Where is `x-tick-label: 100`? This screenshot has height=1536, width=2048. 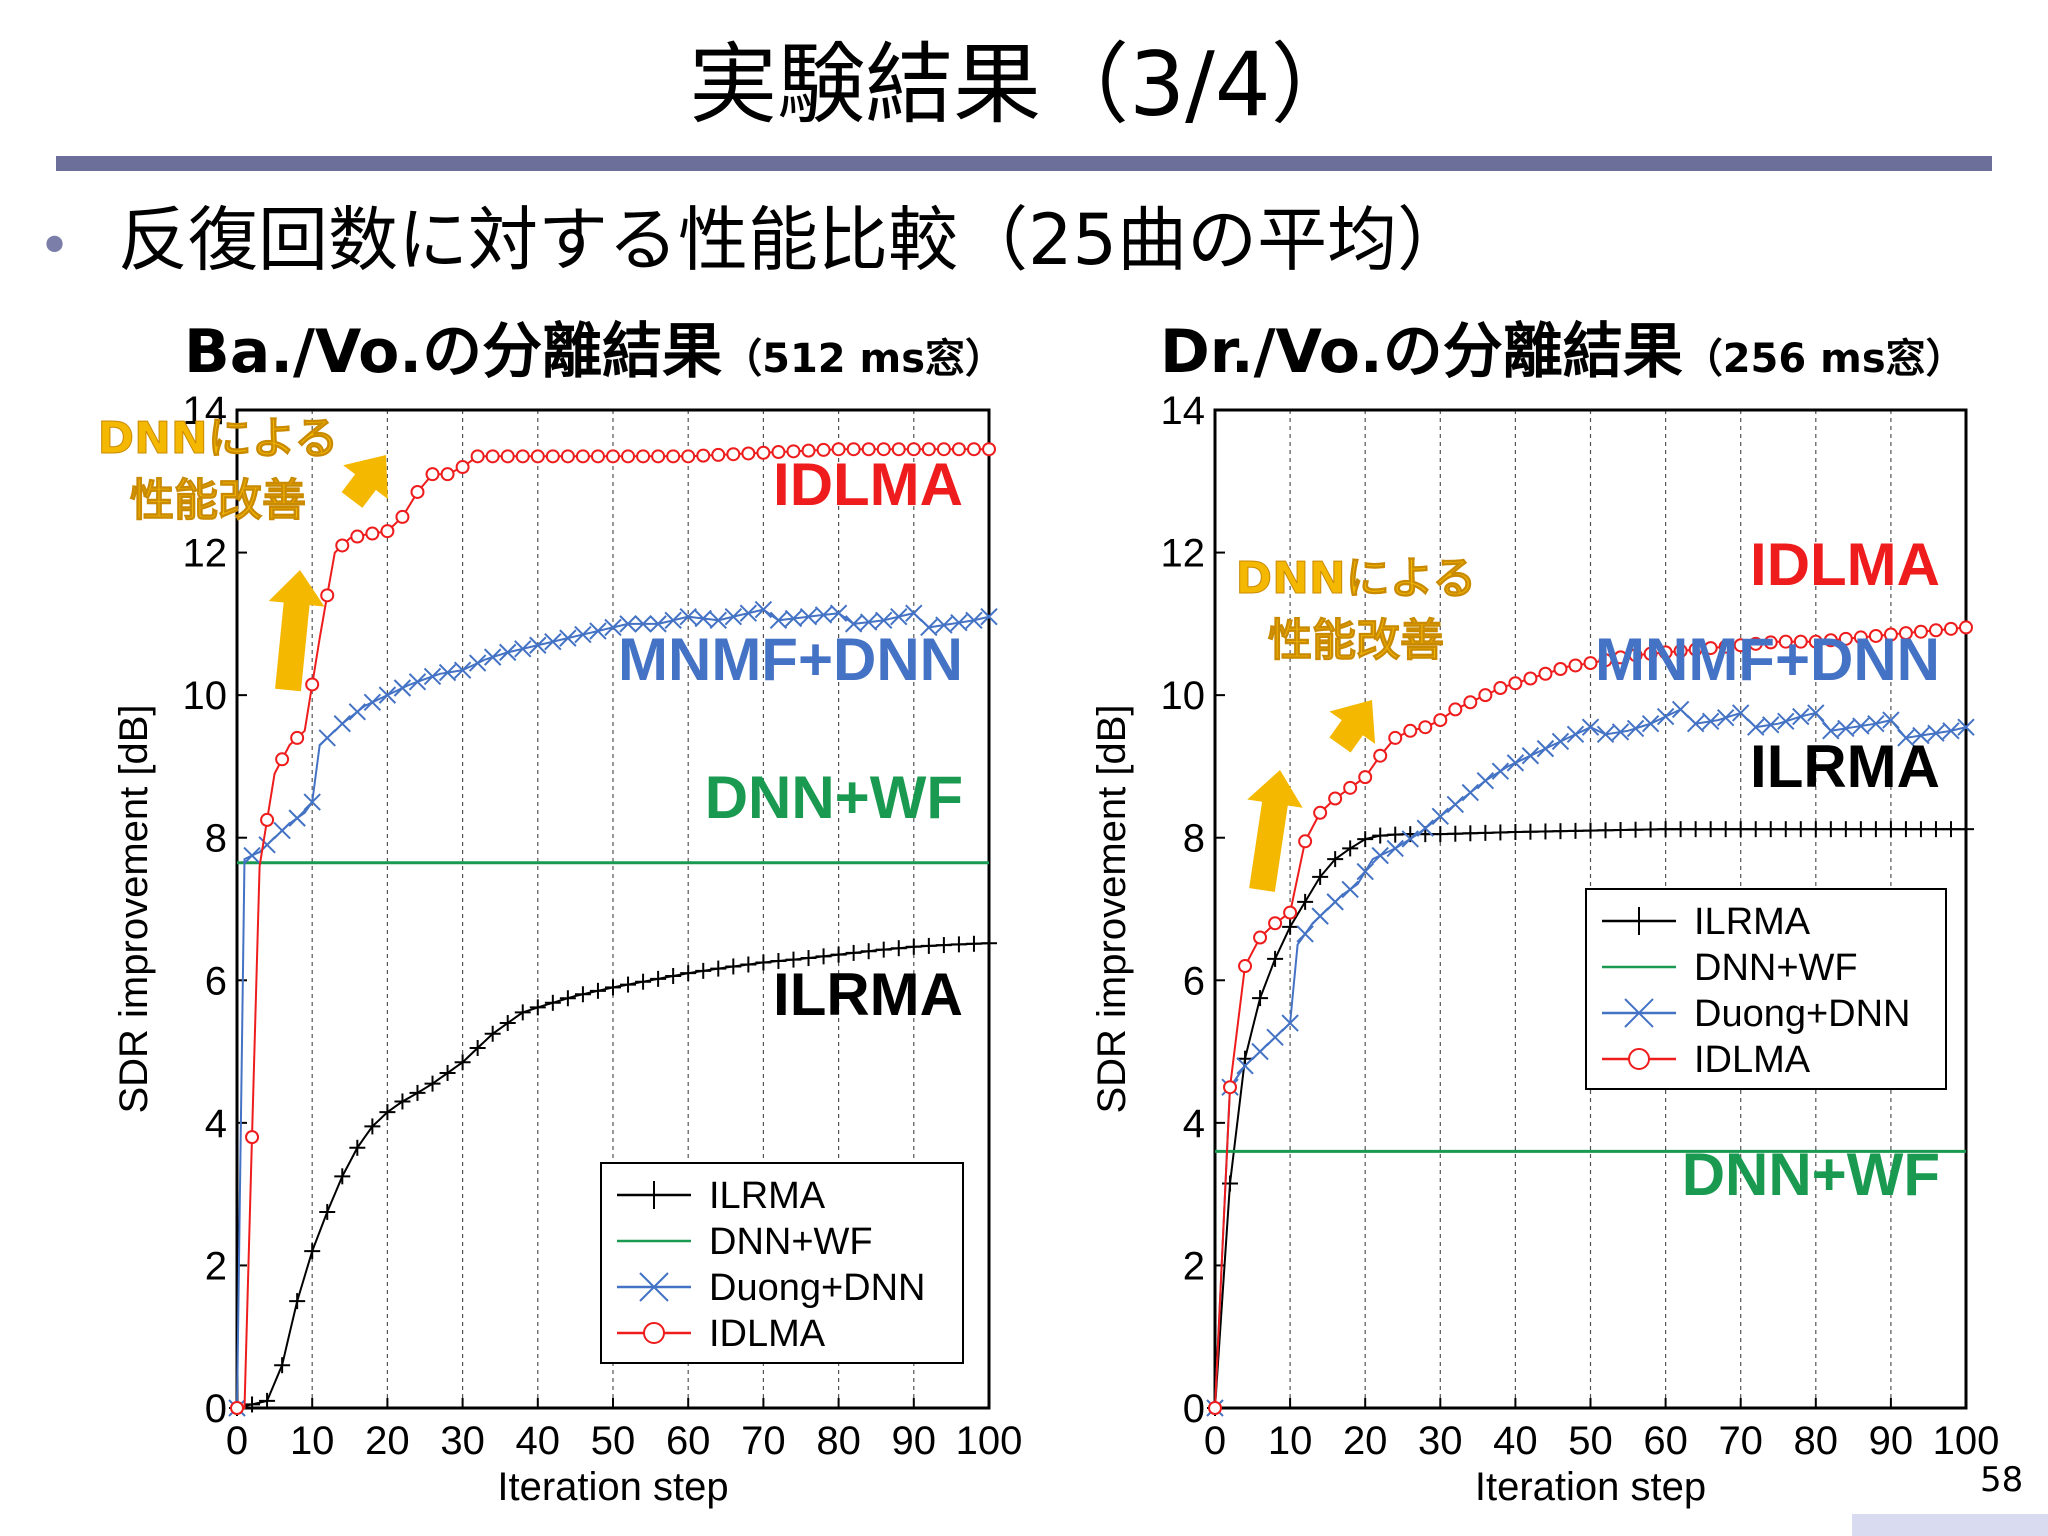
x-tick-label: 100 is located at coordinates (989, 1441).